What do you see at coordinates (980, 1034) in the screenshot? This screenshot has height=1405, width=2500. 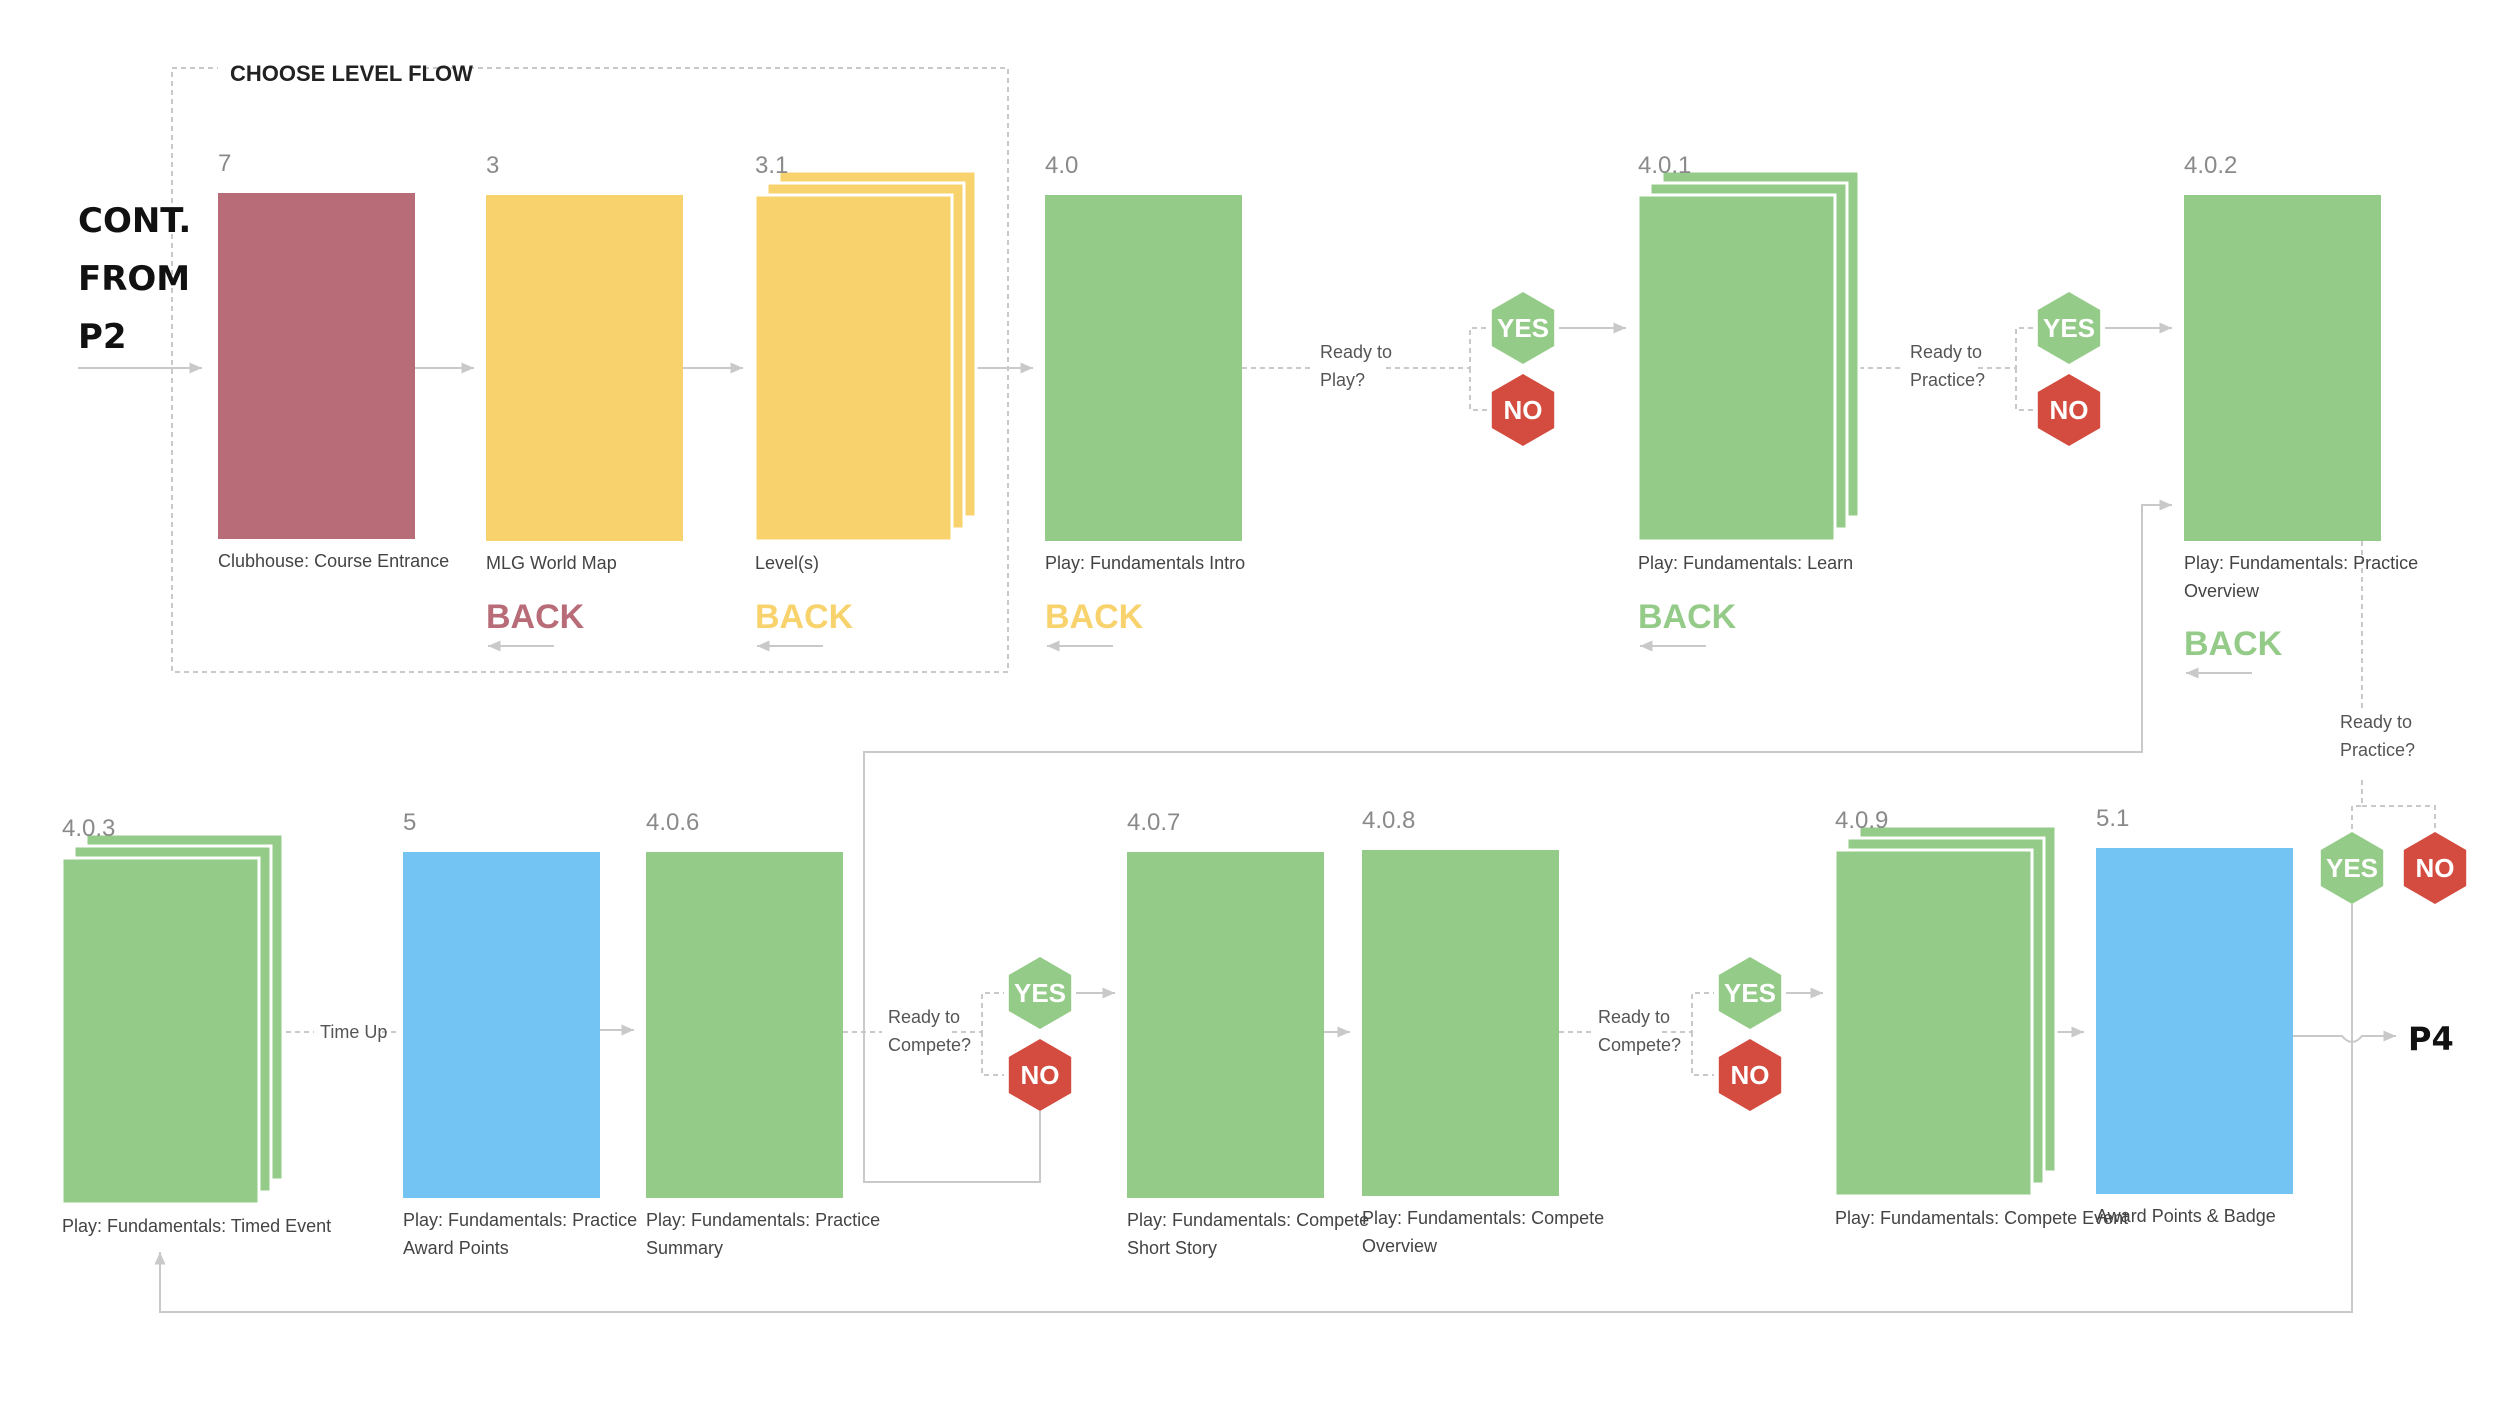 I see `decision-4: Ready to Compete? YES NO` at bounding box center [980, 1034].